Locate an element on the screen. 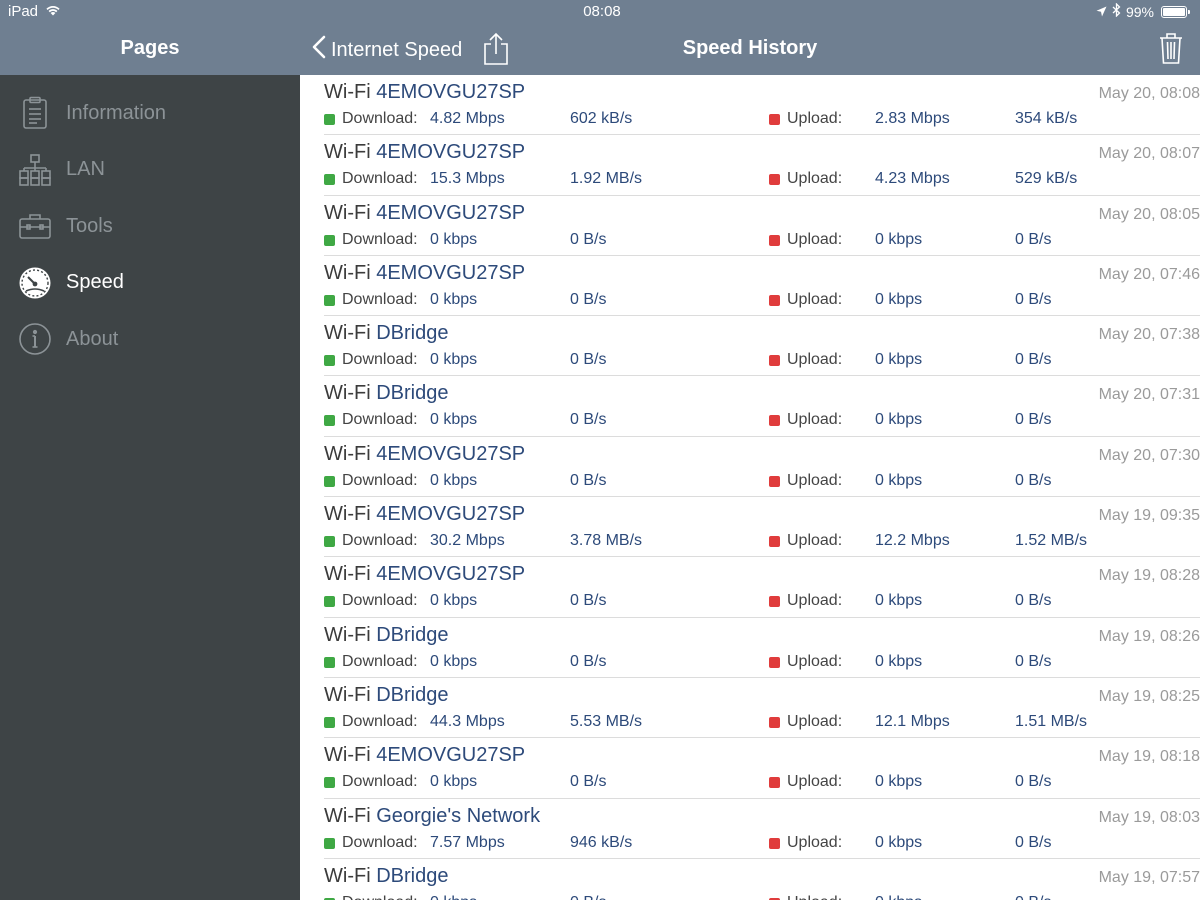 The width and height of the screenshot is (1200, 900). sidebar-item-about: About is located at coordinates (150, 339).